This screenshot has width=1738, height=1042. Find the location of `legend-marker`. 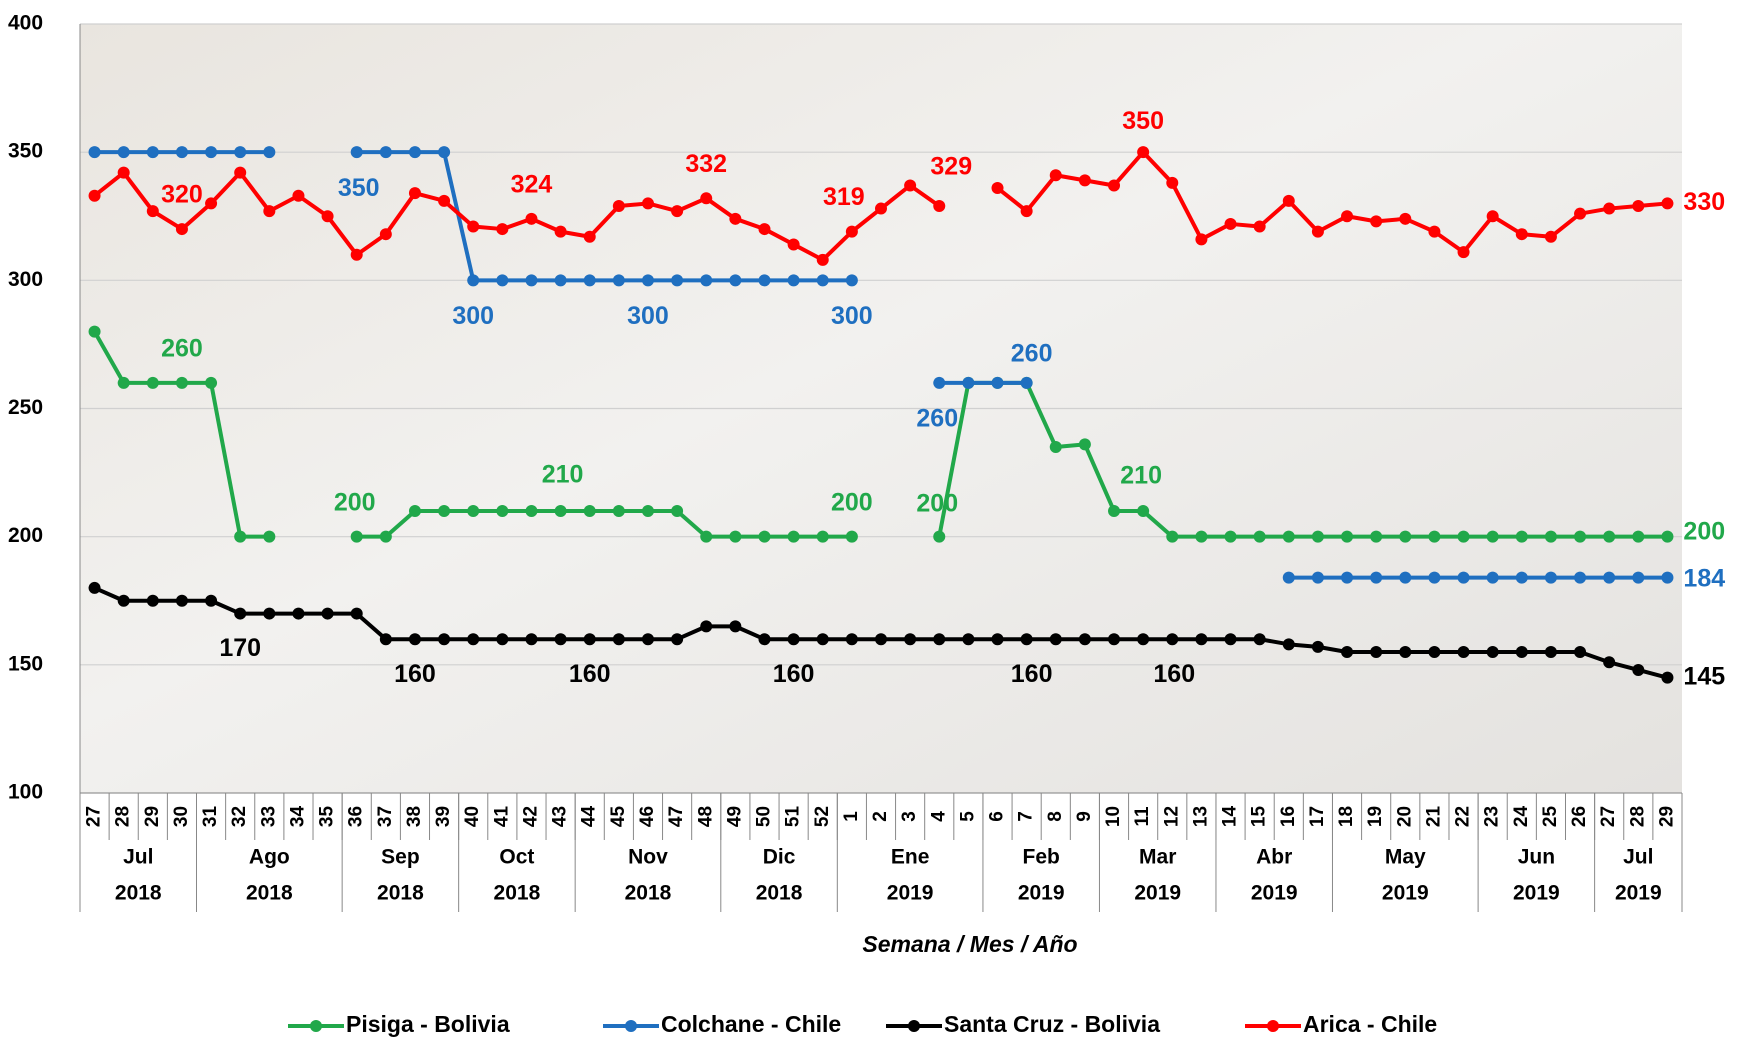

legend-marker is located at coordinates (316, 1026).